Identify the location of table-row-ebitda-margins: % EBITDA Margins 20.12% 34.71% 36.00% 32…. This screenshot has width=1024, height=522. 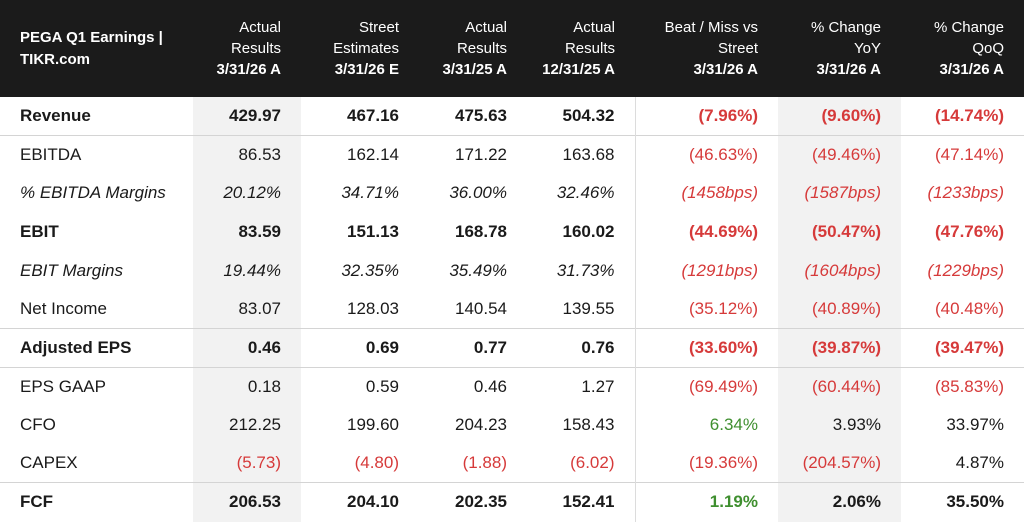
(512, 193).